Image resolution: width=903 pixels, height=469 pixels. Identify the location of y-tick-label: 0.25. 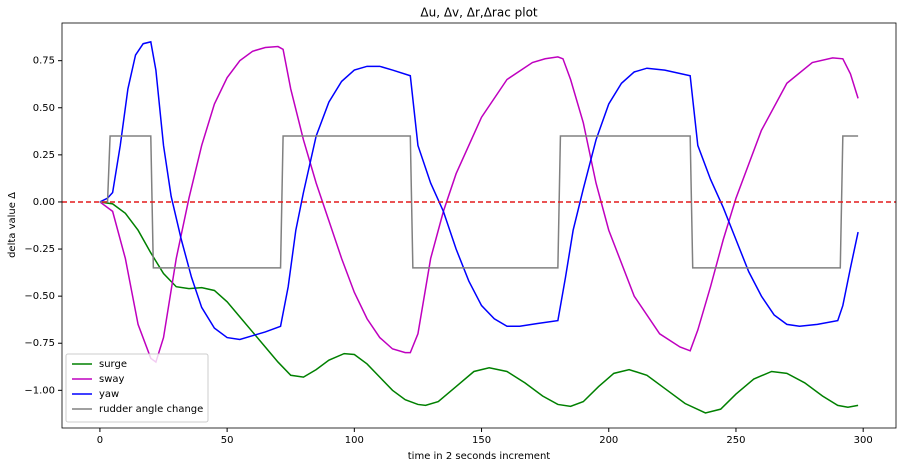
(44, 155).